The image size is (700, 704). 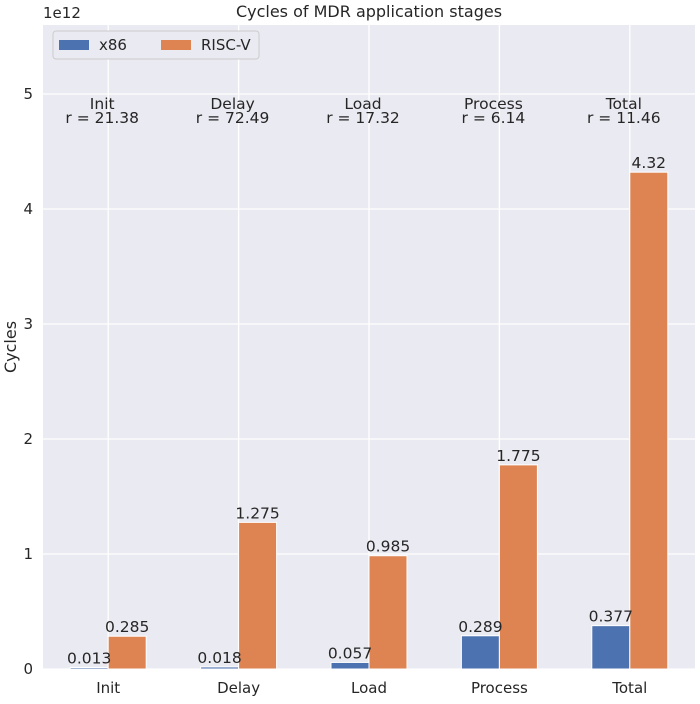 What do you see at coordinates (518, 456) in the screenshot?
I see `bar-value-label: 1.775` at bounding box center [518, 456].